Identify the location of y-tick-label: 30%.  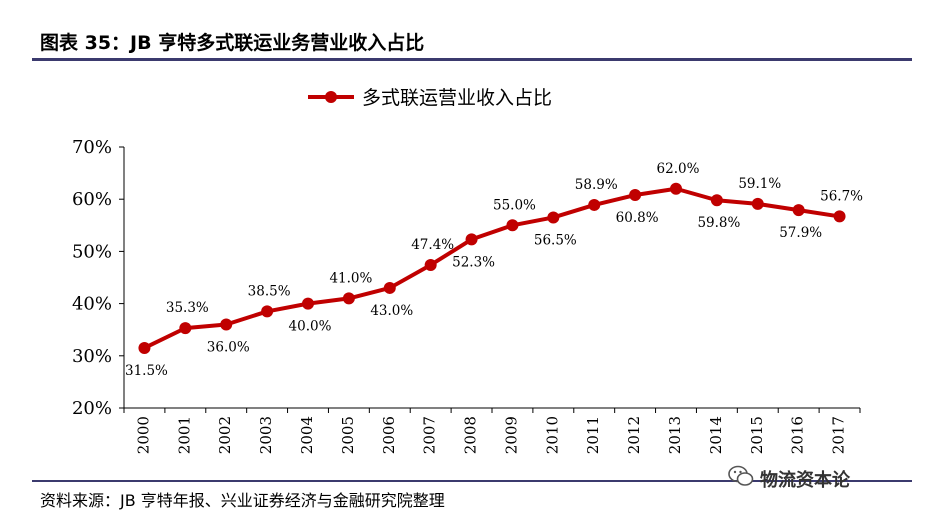
(92, 356).